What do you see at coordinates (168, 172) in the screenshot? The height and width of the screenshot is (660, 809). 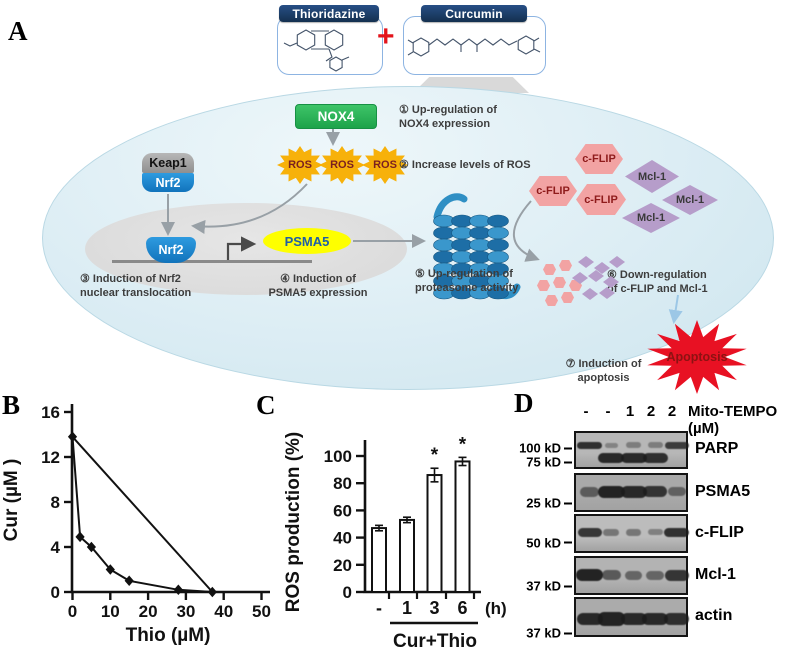 I see `keap1-nrf2-complex: Keap1 Nrf2` at bounding box center [168, 172].